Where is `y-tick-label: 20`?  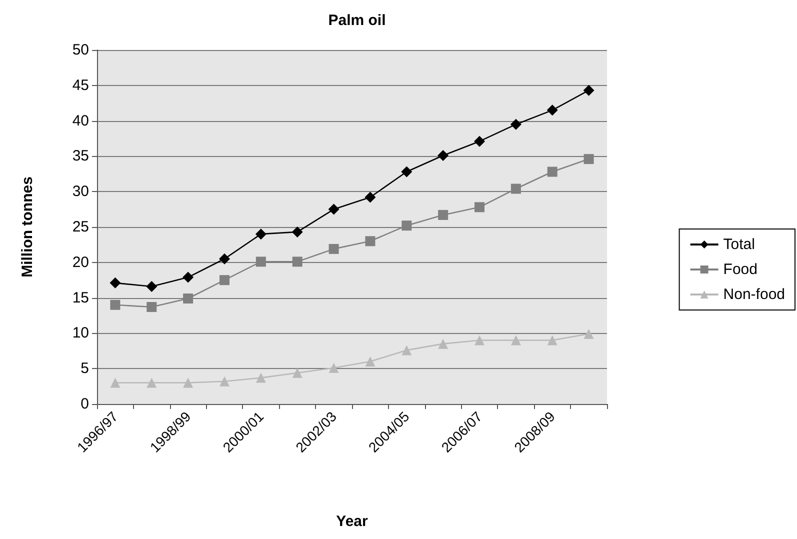 y-tick-label: 20 is located at coordinates (80, 262).